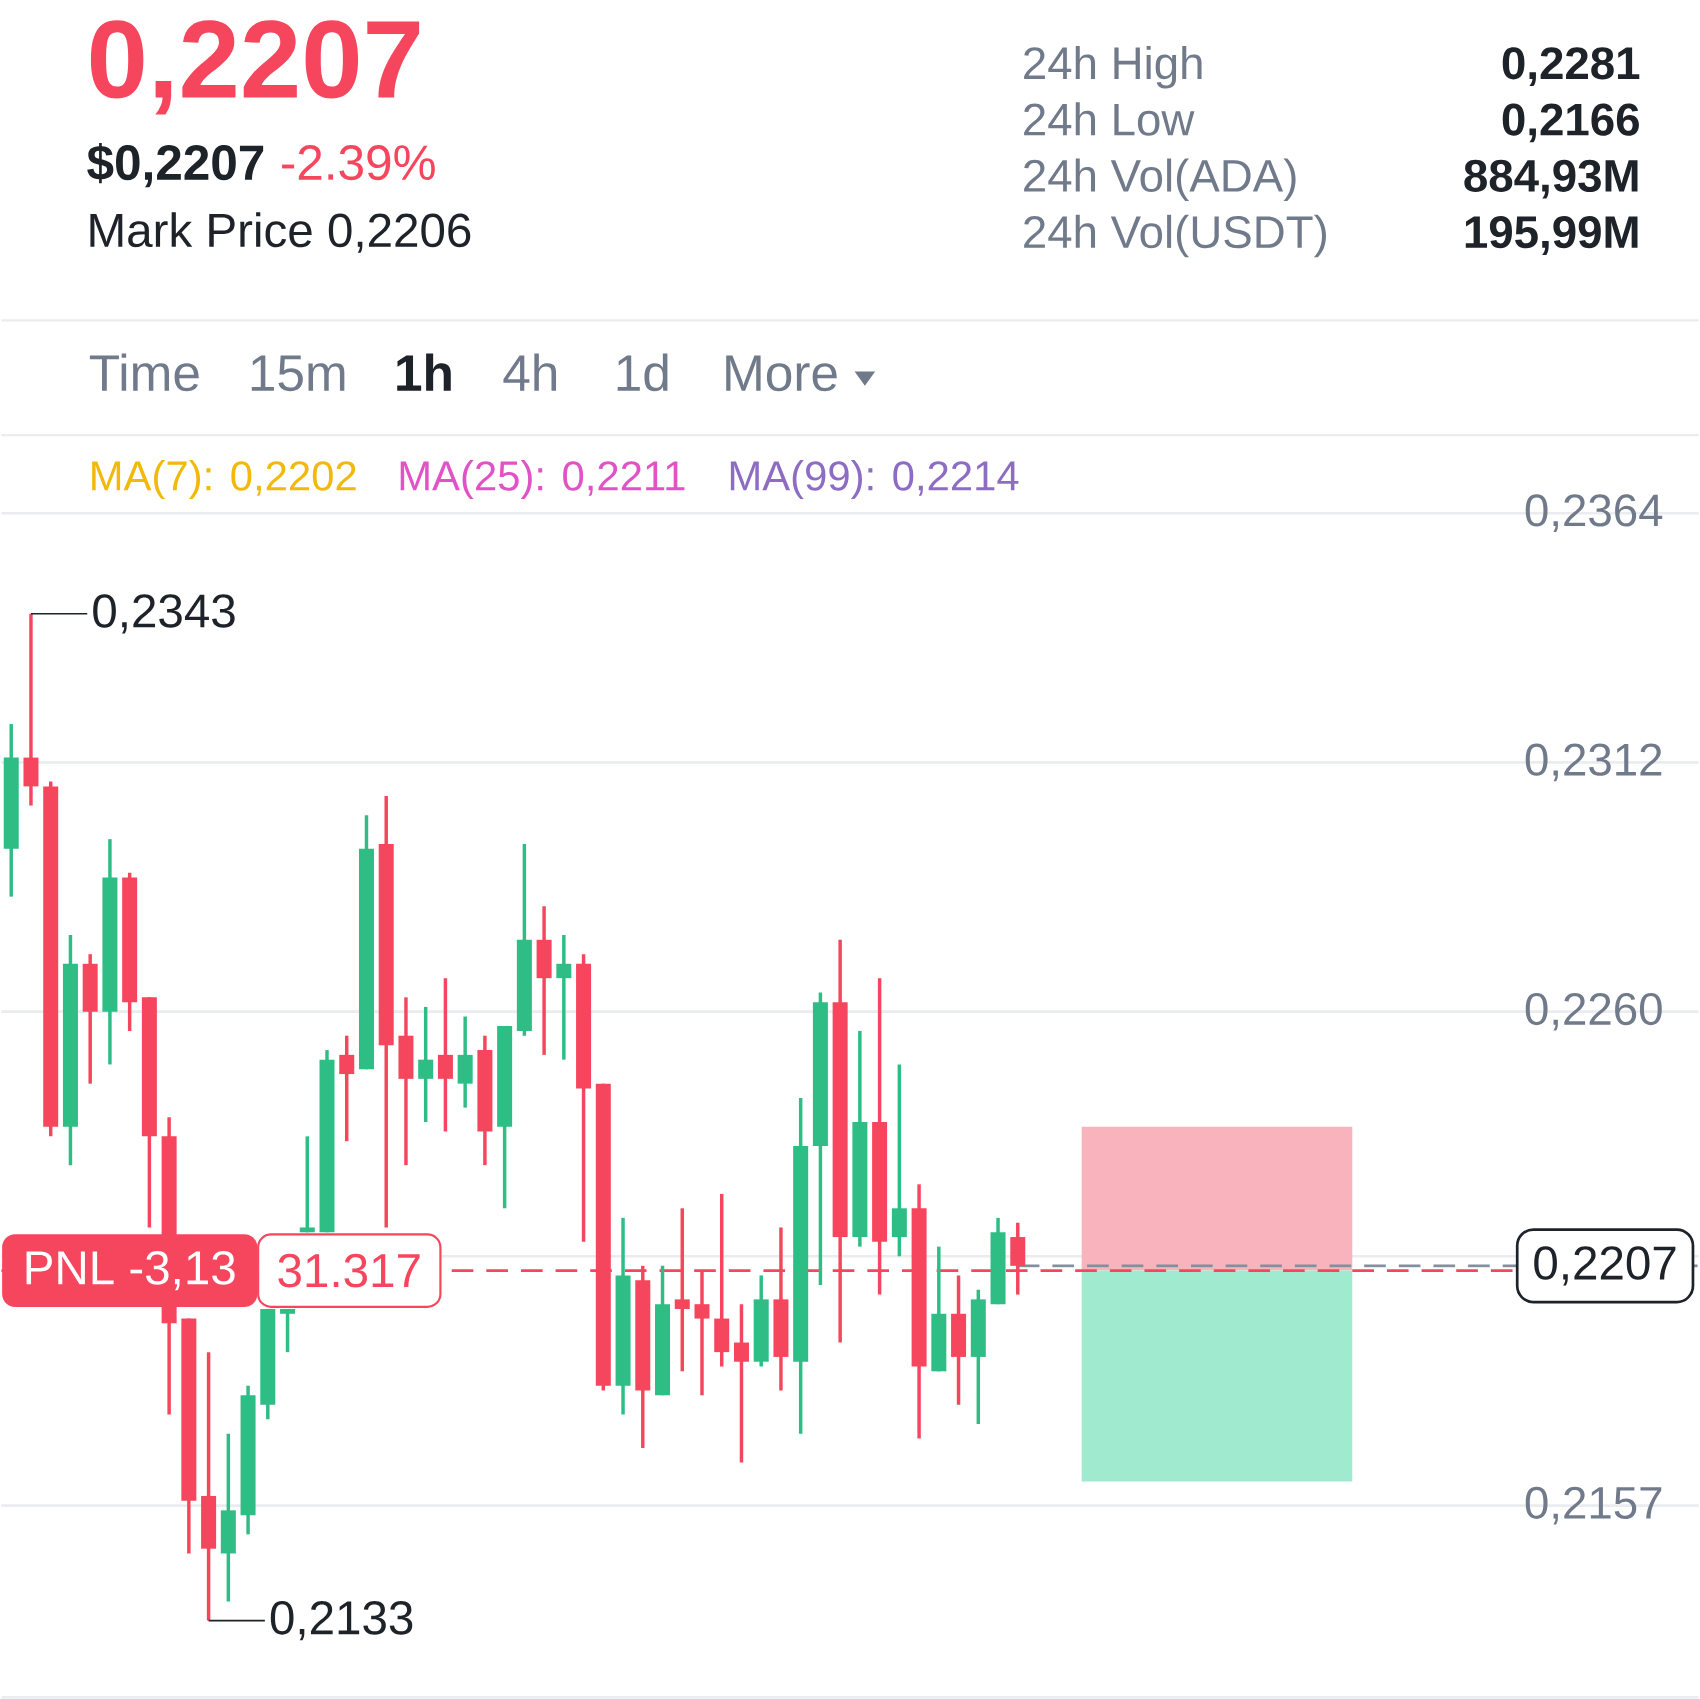  I want to click on text: Mark Price 0,2206, so click(280, 233).